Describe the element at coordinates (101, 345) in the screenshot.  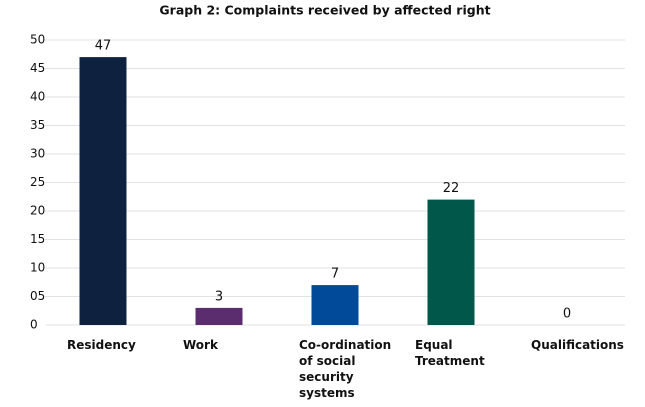
I see `x-tick-label: Residency` at that location.